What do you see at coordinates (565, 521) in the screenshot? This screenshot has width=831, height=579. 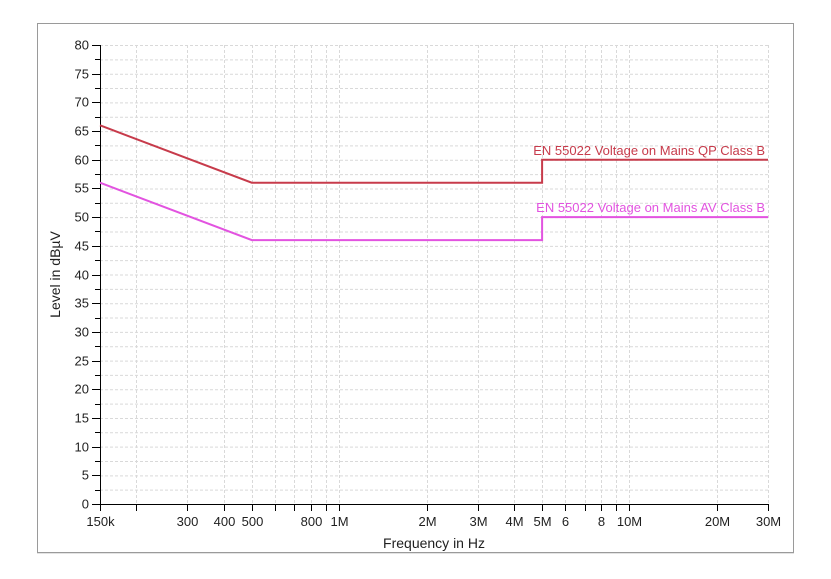 I see `x-tick-label: 6` at bounding box center [565, 521].